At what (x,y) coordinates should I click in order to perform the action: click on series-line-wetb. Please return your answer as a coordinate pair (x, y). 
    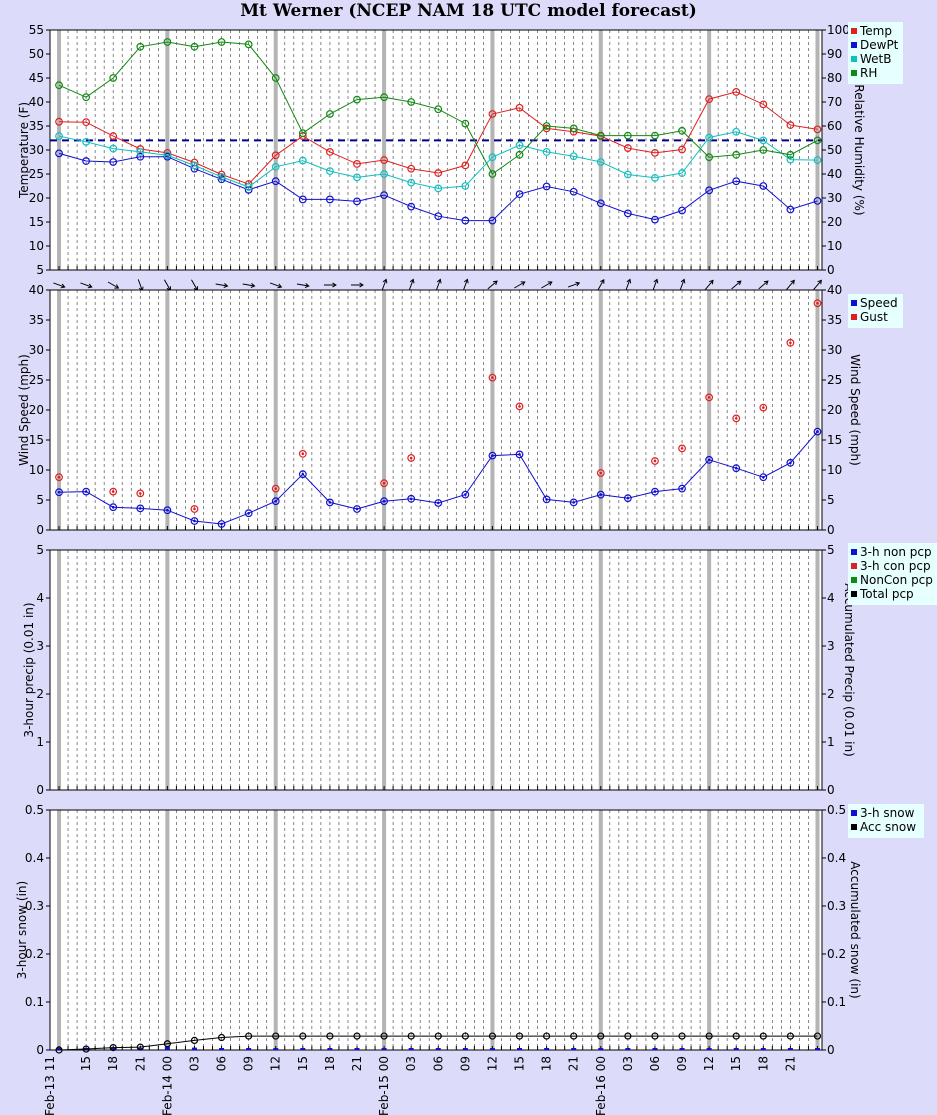
    Looking at the image, I should click on (438, 160).